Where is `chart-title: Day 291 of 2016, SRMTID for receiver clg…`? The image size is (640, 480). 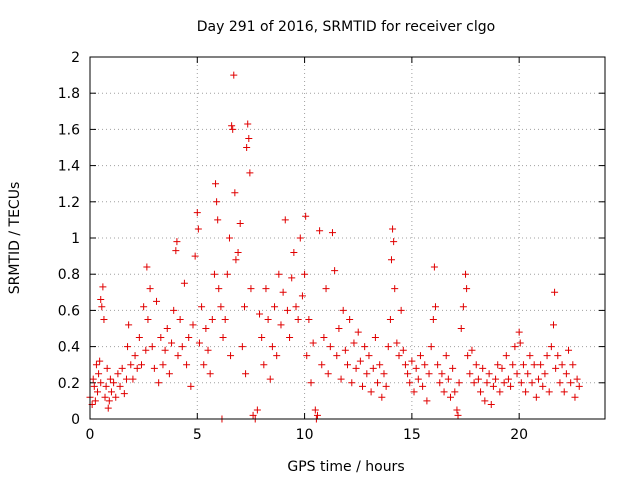 chart-title: Day 291 of 2016, SRMTID for receiver clg… is located at coordinates (346, 27).